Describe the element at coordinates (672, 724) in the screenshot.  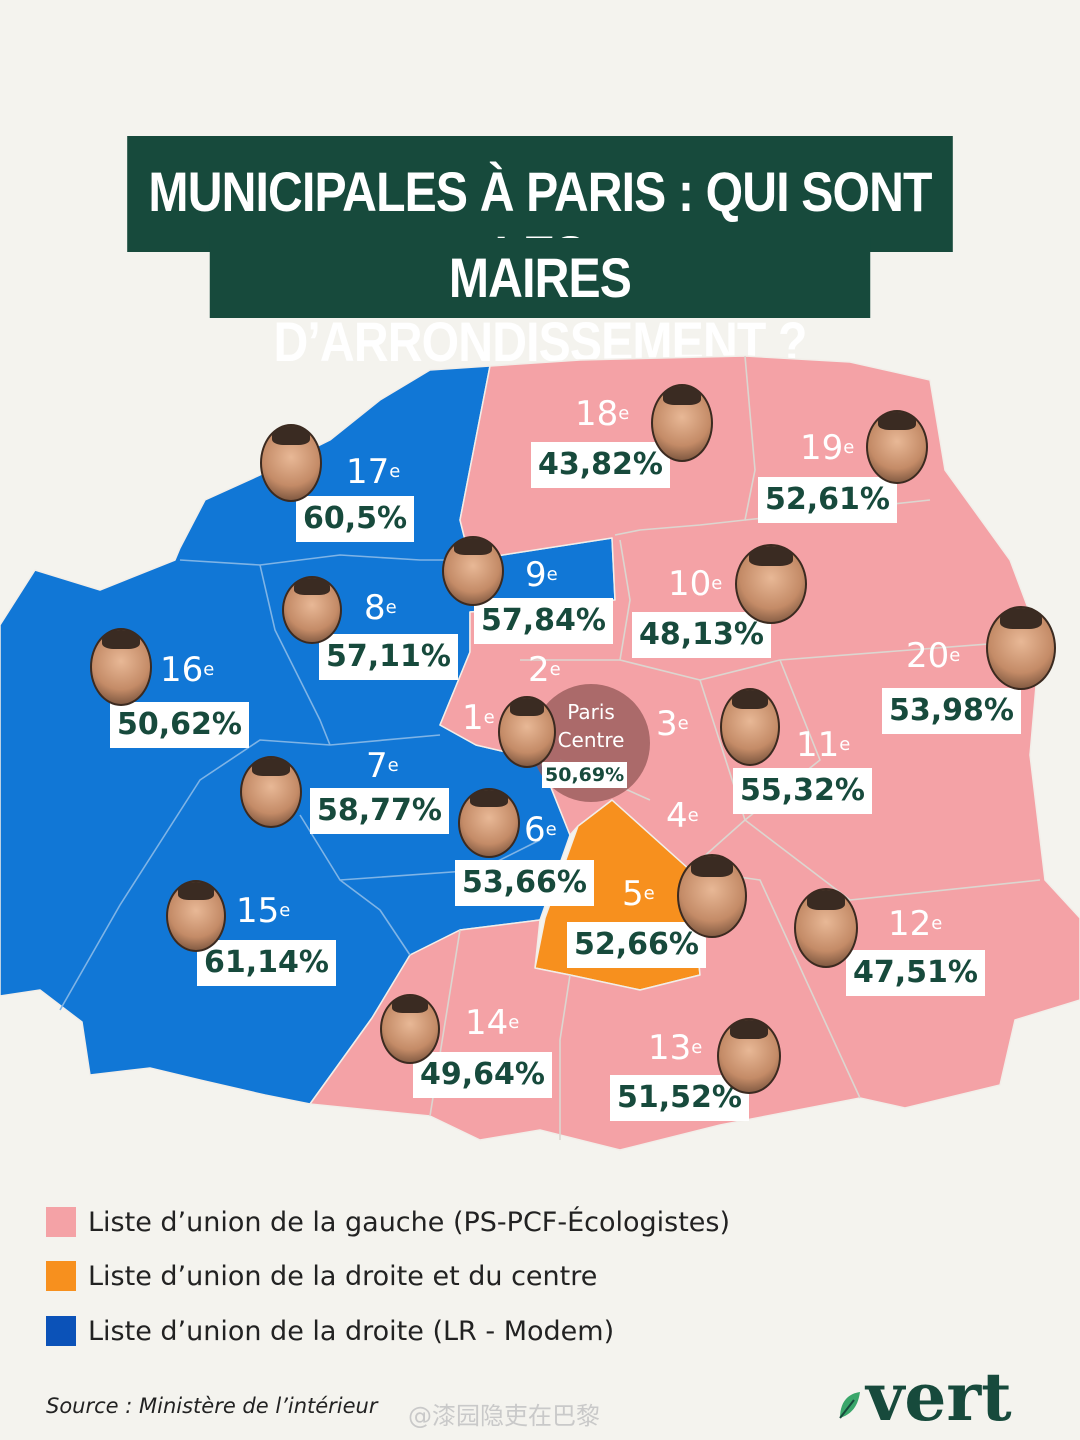
I see `arr-label-3: 3e` at that location.